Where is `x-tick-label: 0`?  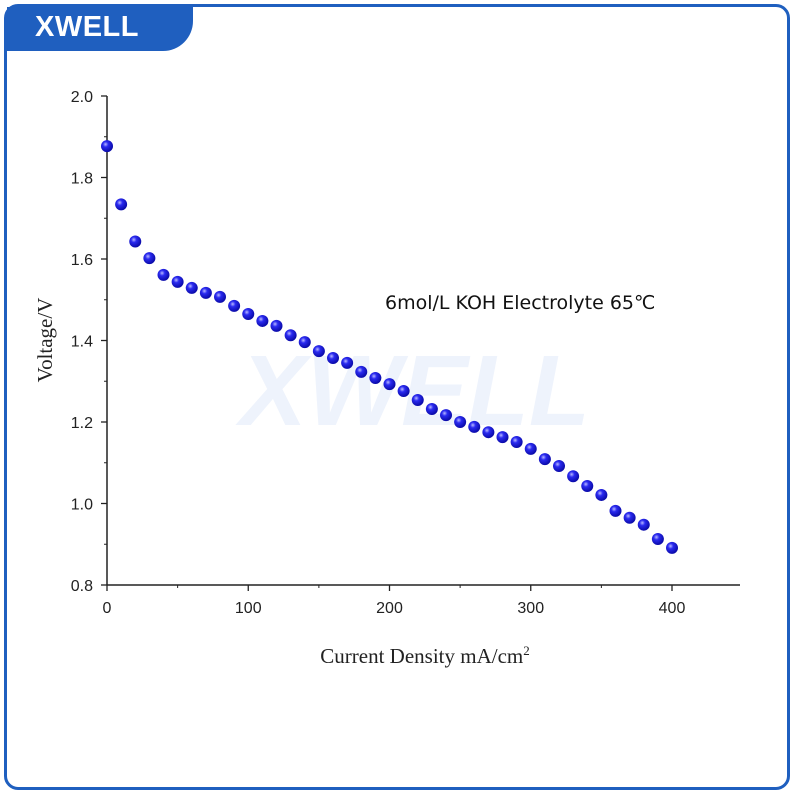 x-tick-label: 0 is located at coordinates (107, 608).